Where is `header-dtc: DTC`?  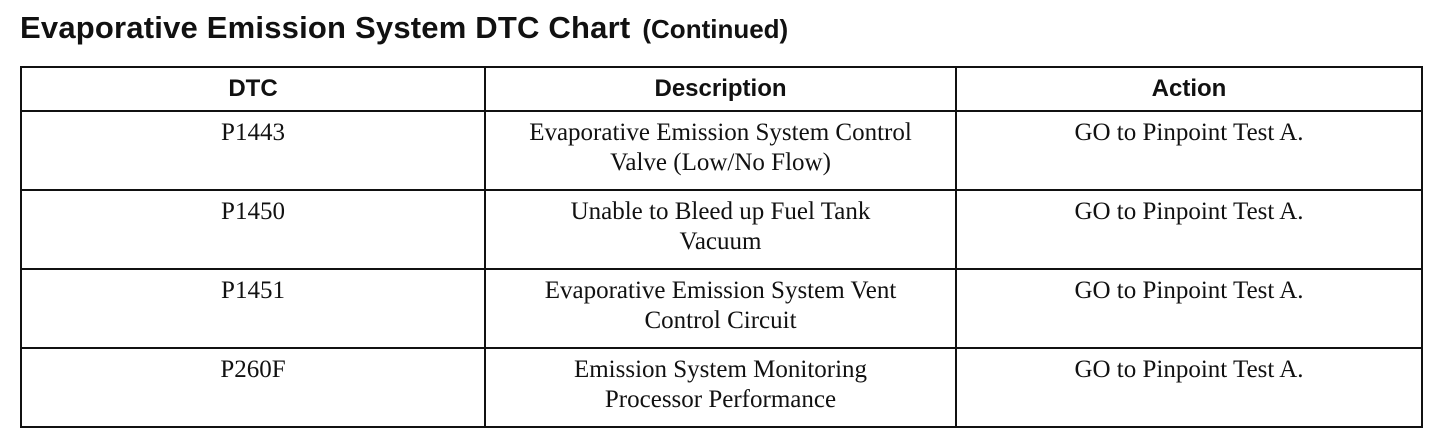
header-dtc: DTC is located at coordinates (253, 89).